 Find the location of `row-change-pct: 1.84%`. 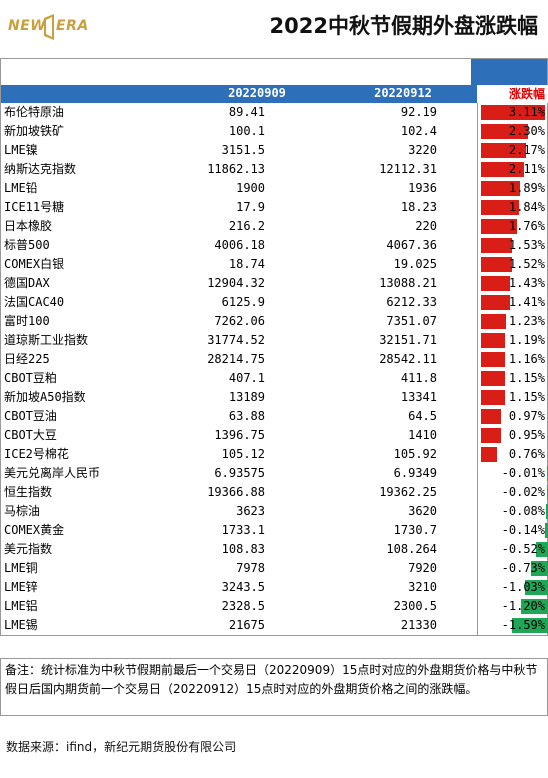

row-change-pct: 1.84% is located at coordinates (526, 207).